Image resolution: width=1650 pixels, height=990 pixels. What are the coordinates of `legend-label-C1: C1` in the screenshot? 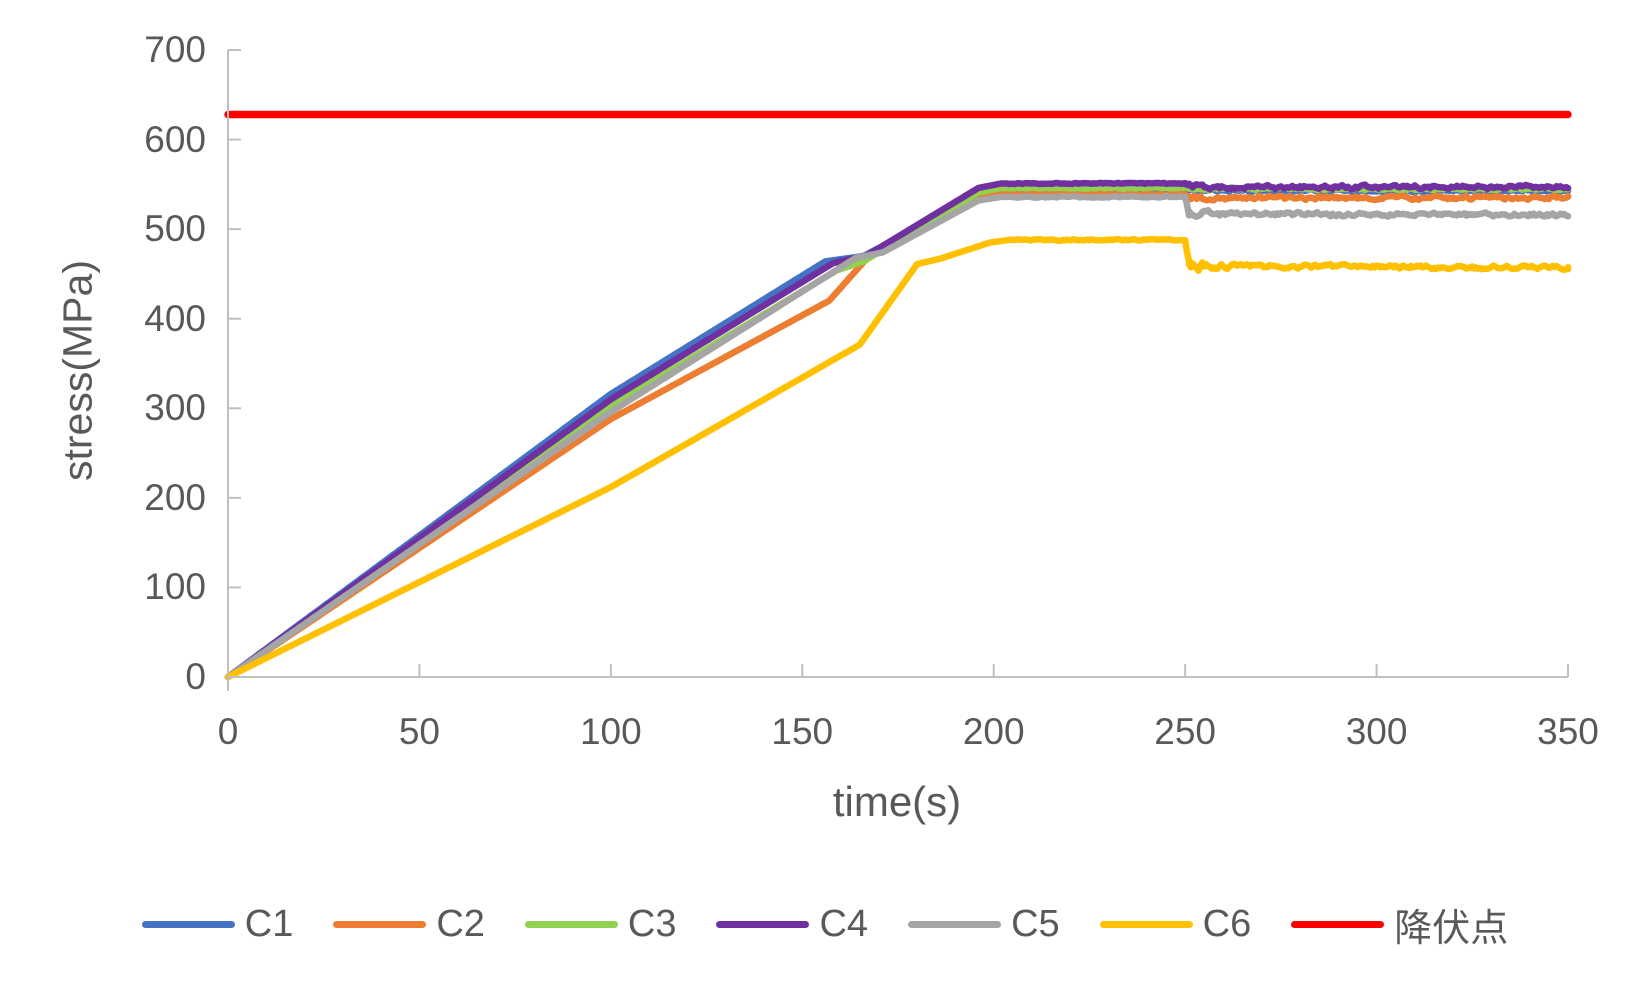 It's located at (269, 923).